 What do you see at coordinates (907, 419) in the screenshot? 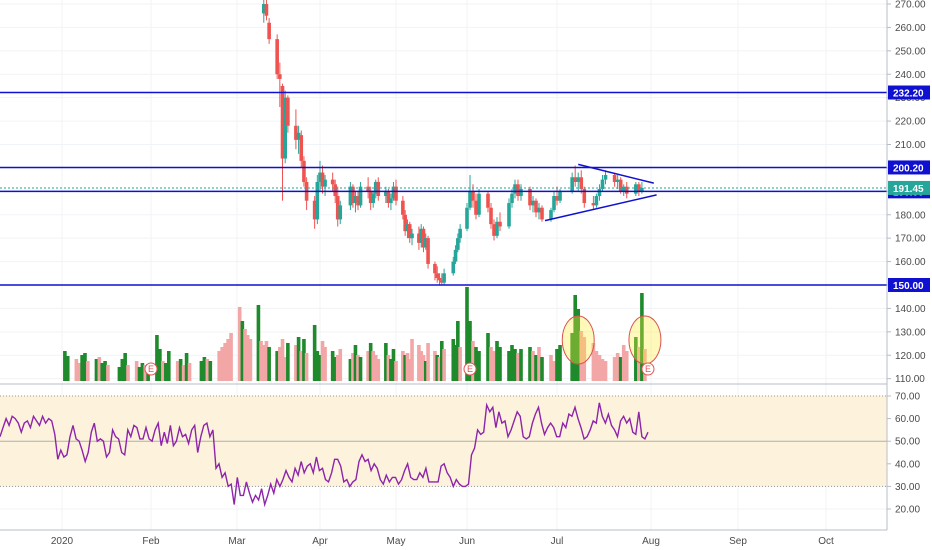
I see `rsi-tick-label: 60.00` at bounding box center [907, 419].